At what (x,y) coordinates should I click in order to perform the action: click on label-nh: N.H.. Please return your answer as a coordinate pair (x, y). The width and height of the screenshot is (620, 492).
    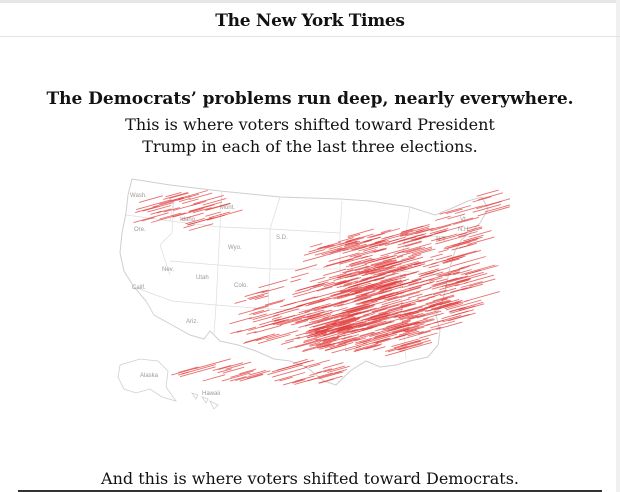
    Looking at the image, I should click on (464, 230).